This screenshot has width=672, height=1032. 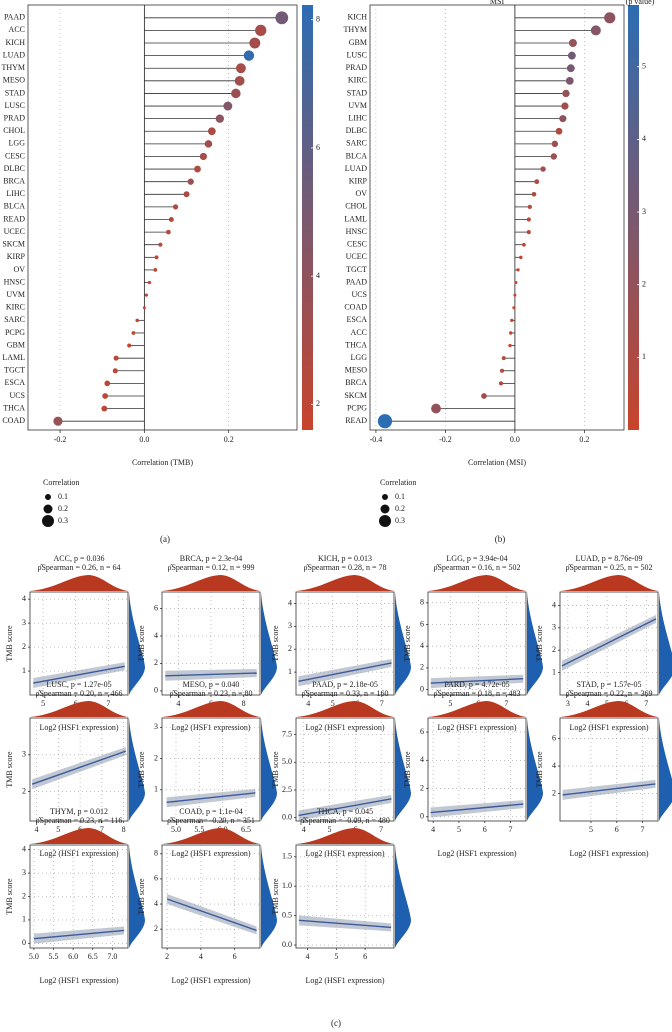 What do you see at coordinates (79, 558) in the screenshot?
I see `panel-title: ACC, p = 0.036` at bounding box center [79, 558].